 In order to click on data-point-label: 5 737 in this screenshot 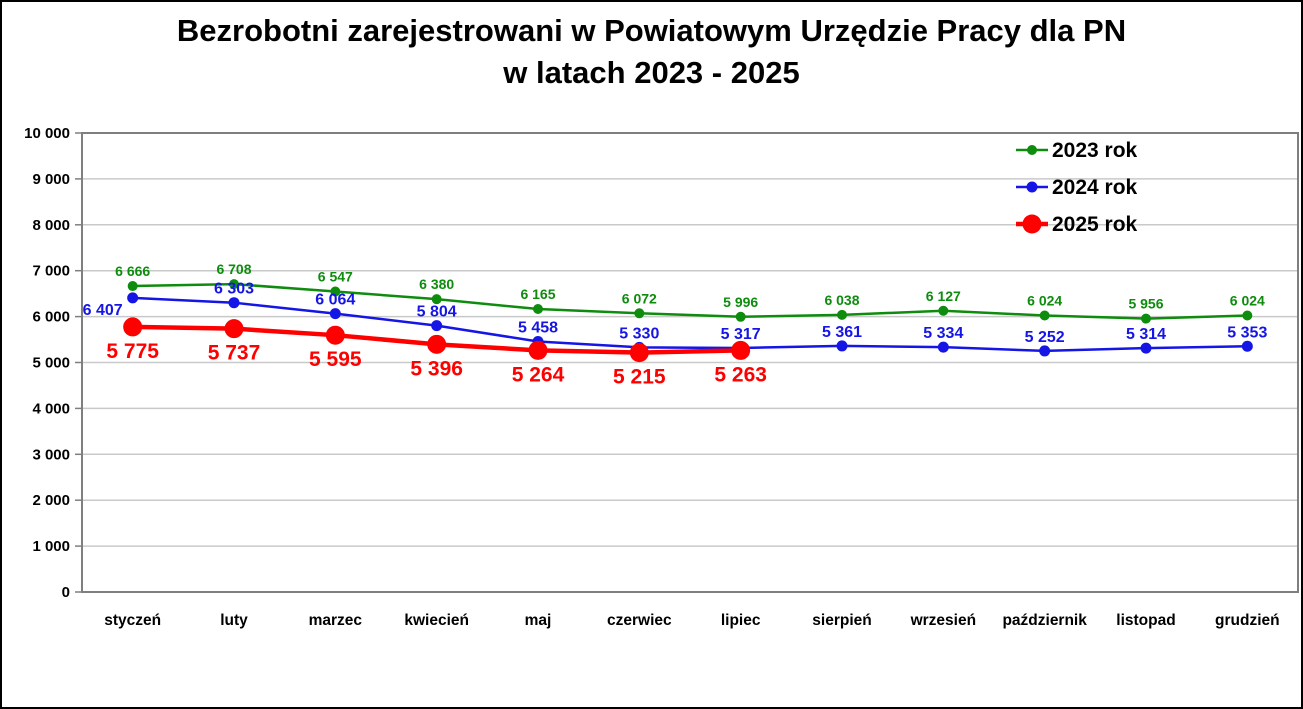, I will do `click(234, 353)`.